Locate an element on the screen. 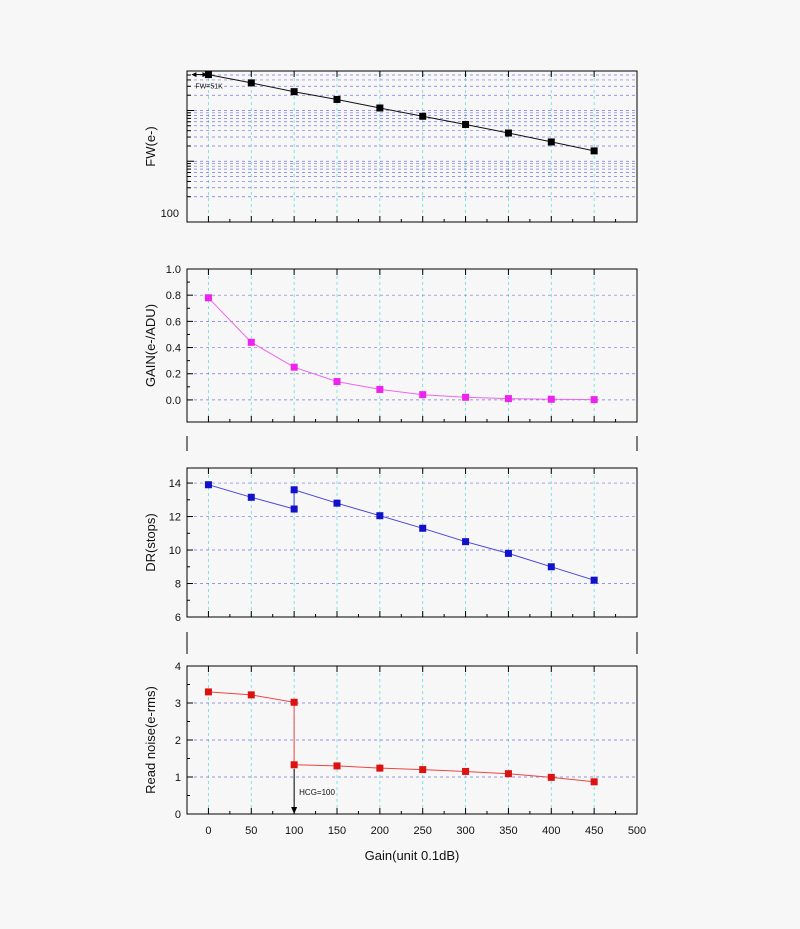 The height and width of the screenshot is (929, 800). x-tick-label: 150 is located at coordinates (337, 831).